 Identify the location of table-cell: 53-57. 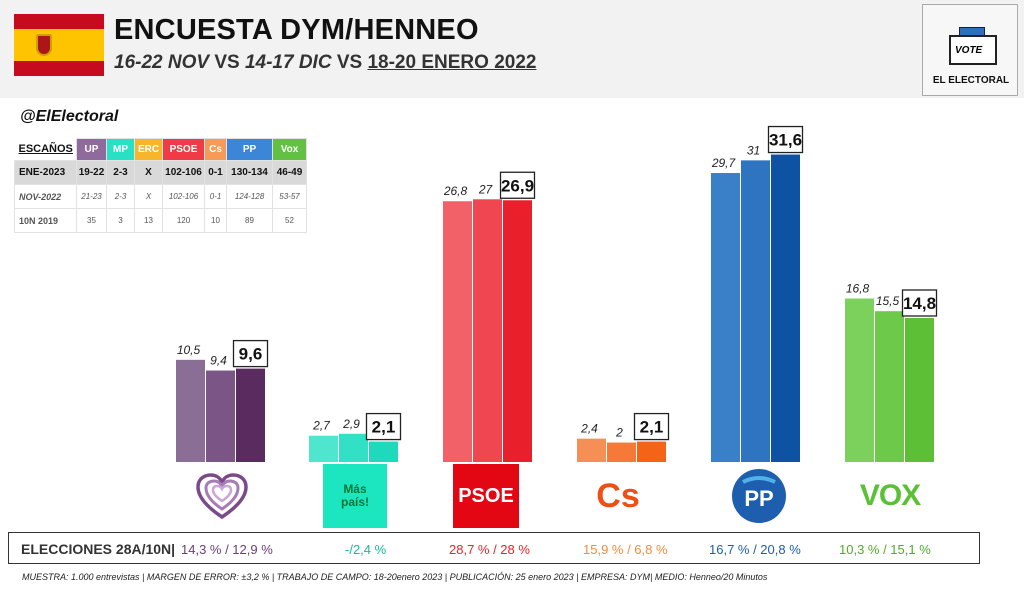
(289, 196).